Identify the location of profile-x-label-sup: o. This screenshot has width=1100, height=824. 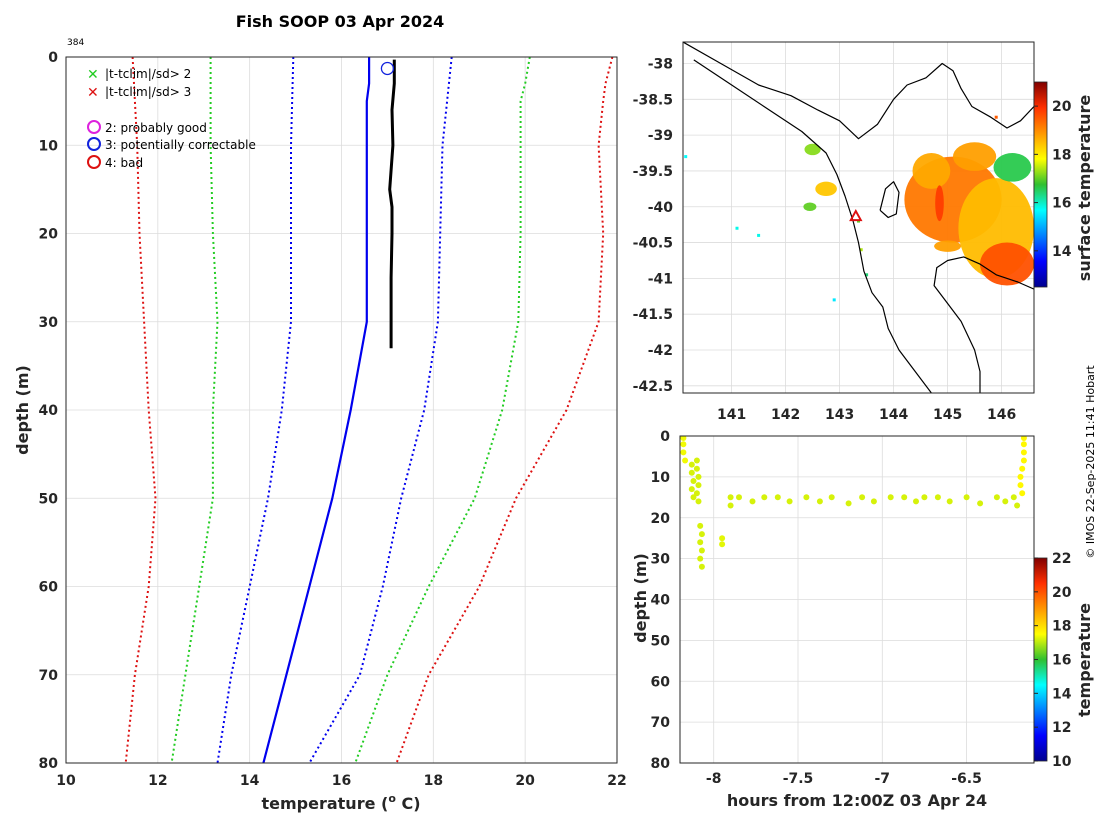
(392, 798).